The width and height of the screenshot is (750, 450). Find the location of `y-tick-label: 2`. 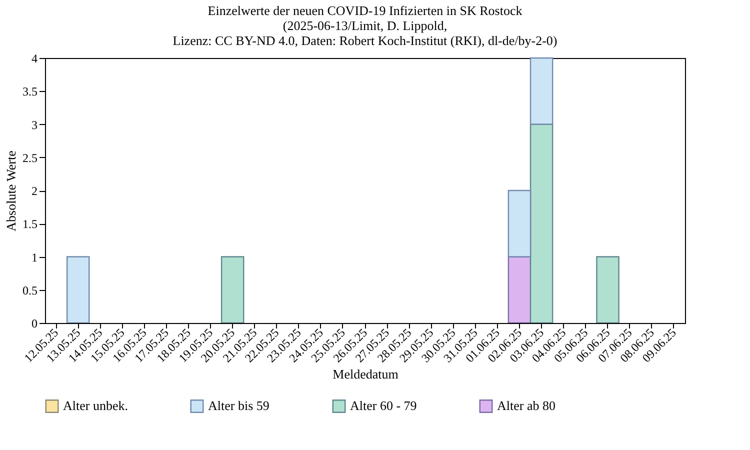

y-tick-label: 2 is located at coordinates (35, 191).